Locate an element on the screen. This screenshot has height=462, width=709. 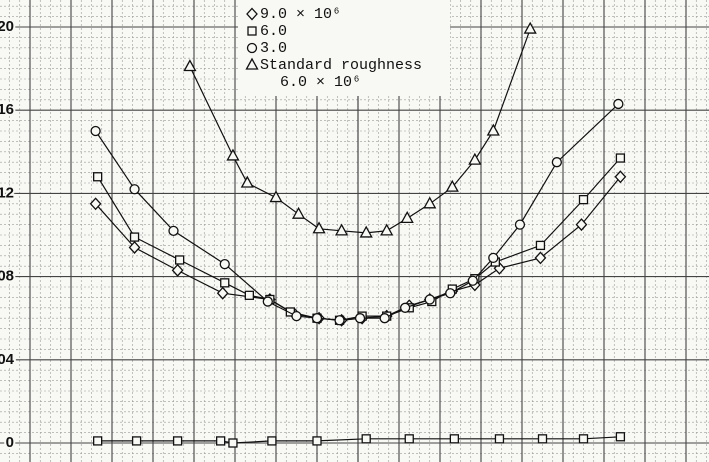
legend-label: 6.0 is located at coordinates (273, 31).